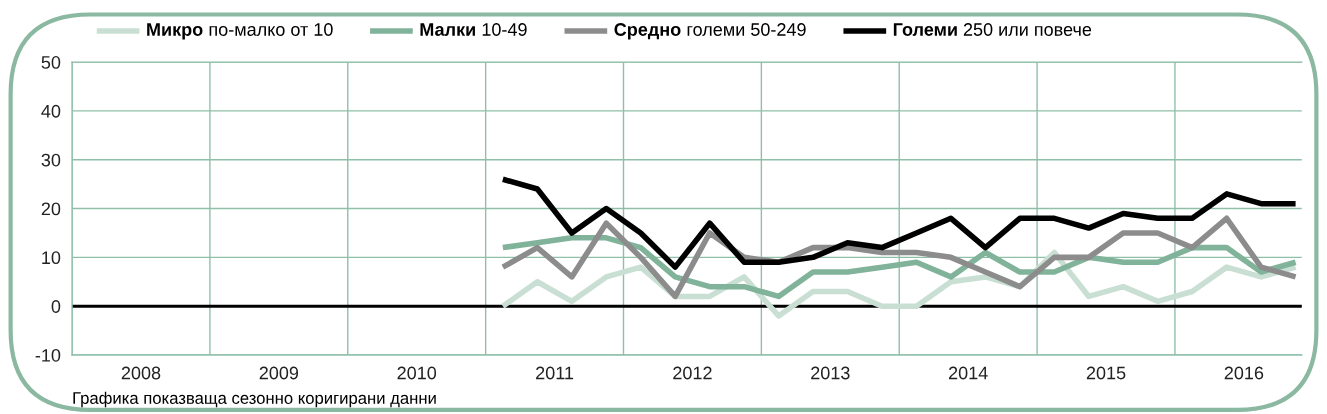  I want to click on x-tick-label: 2015, so click(1106, 373).